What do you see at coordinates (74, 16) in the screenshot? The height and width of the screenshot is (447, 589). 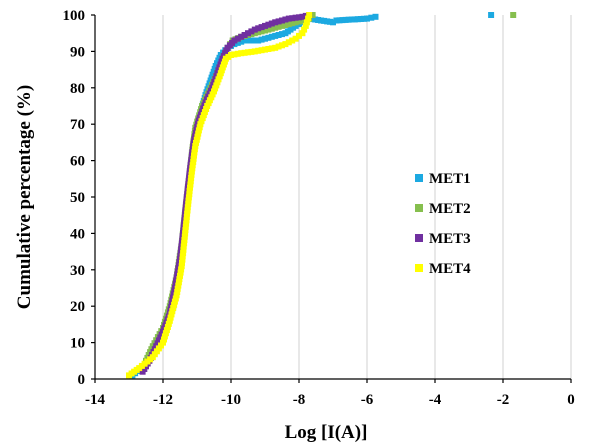 I see `y-tick-label: 100` at bounding box center [74, 16].